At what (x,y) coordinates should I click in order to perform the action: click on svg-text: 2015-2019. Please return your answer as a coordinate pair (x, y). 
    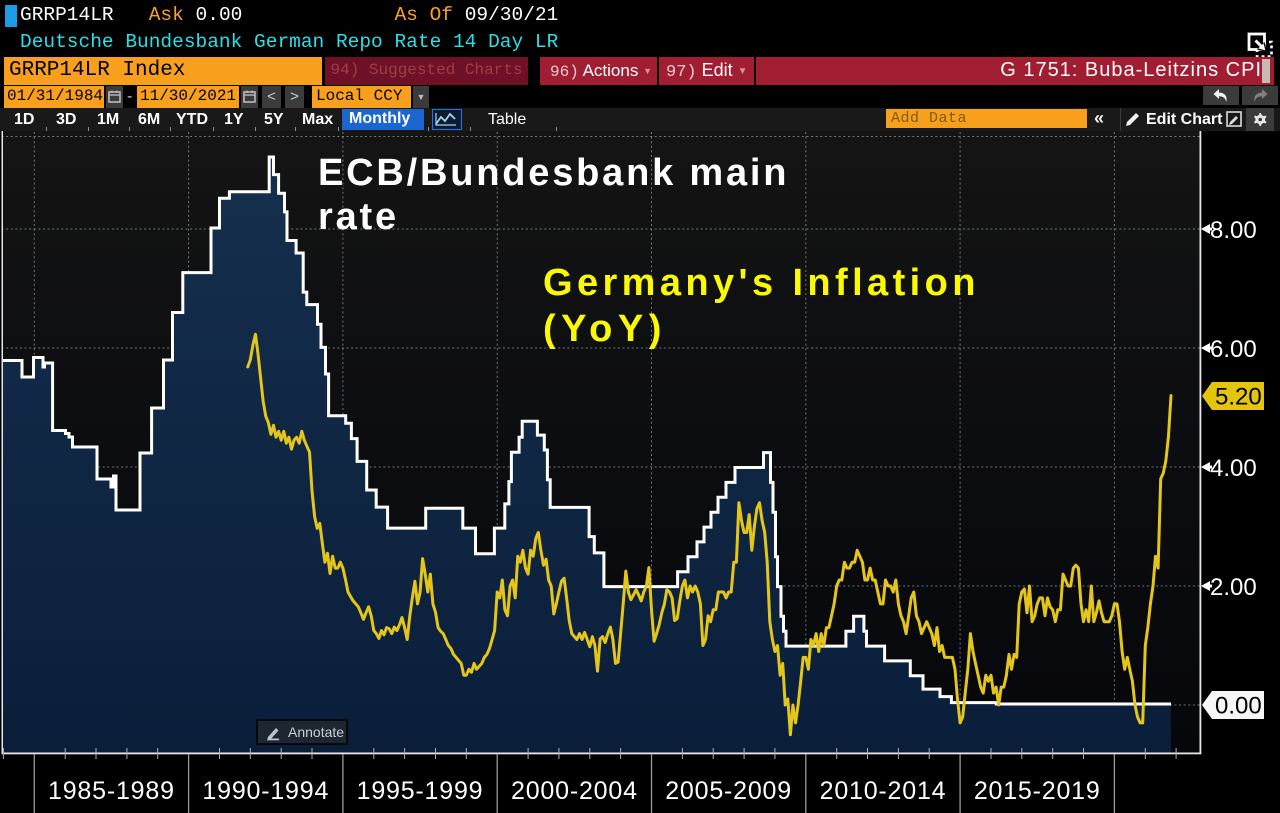
    Looking at the image, I should click on (1037, 791).